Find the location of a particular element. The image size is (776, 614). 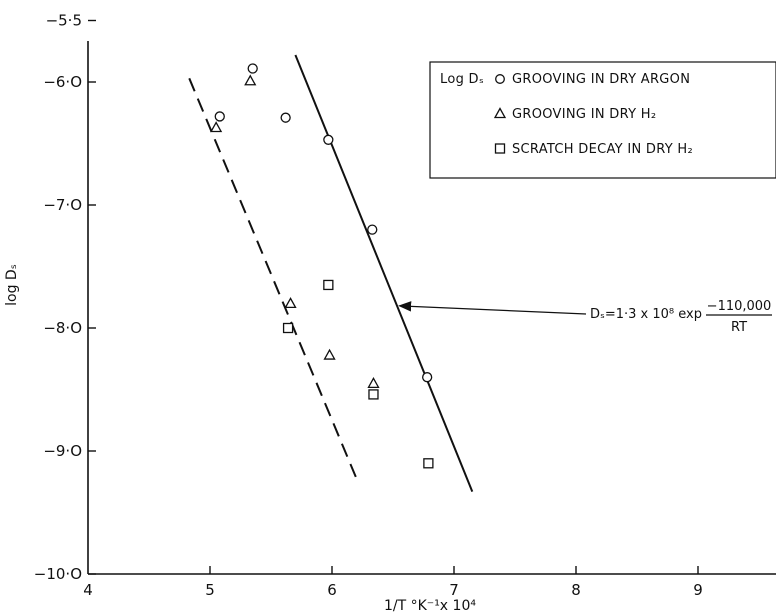

legend-square-marker is located at coordinates (500, 148).